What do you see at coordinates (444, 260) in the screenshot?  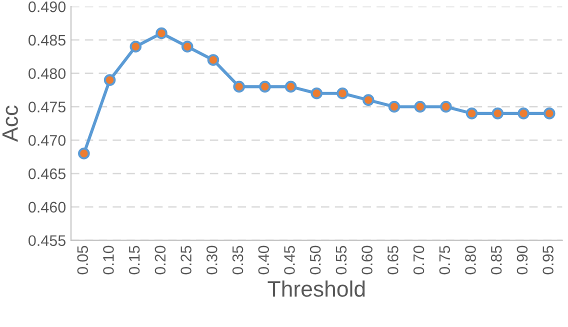 I see `x-tick-label: 0.75` at bounding box center [444, 260].